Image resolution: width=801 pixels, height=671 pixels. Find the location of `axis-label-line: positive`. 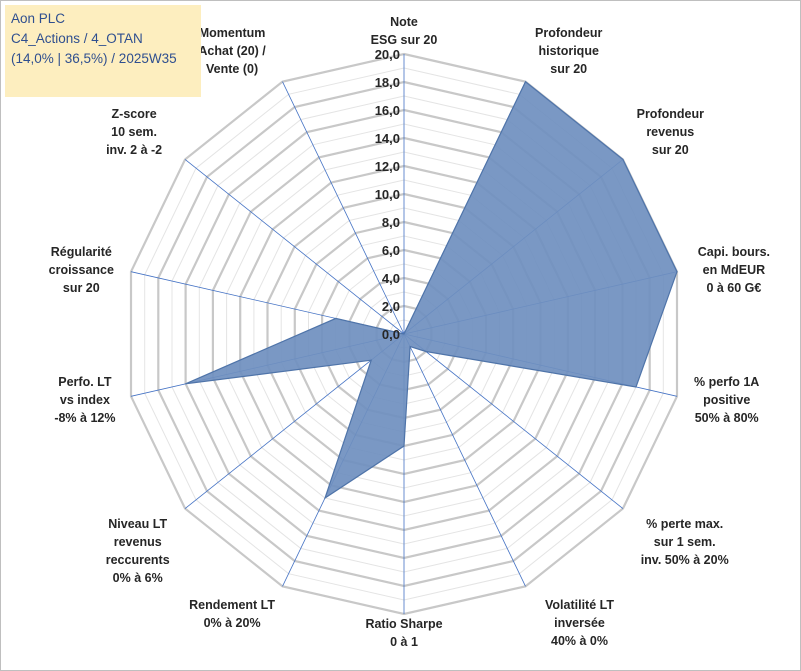

axis-label-line: positive is located at coordinates (726, 400).